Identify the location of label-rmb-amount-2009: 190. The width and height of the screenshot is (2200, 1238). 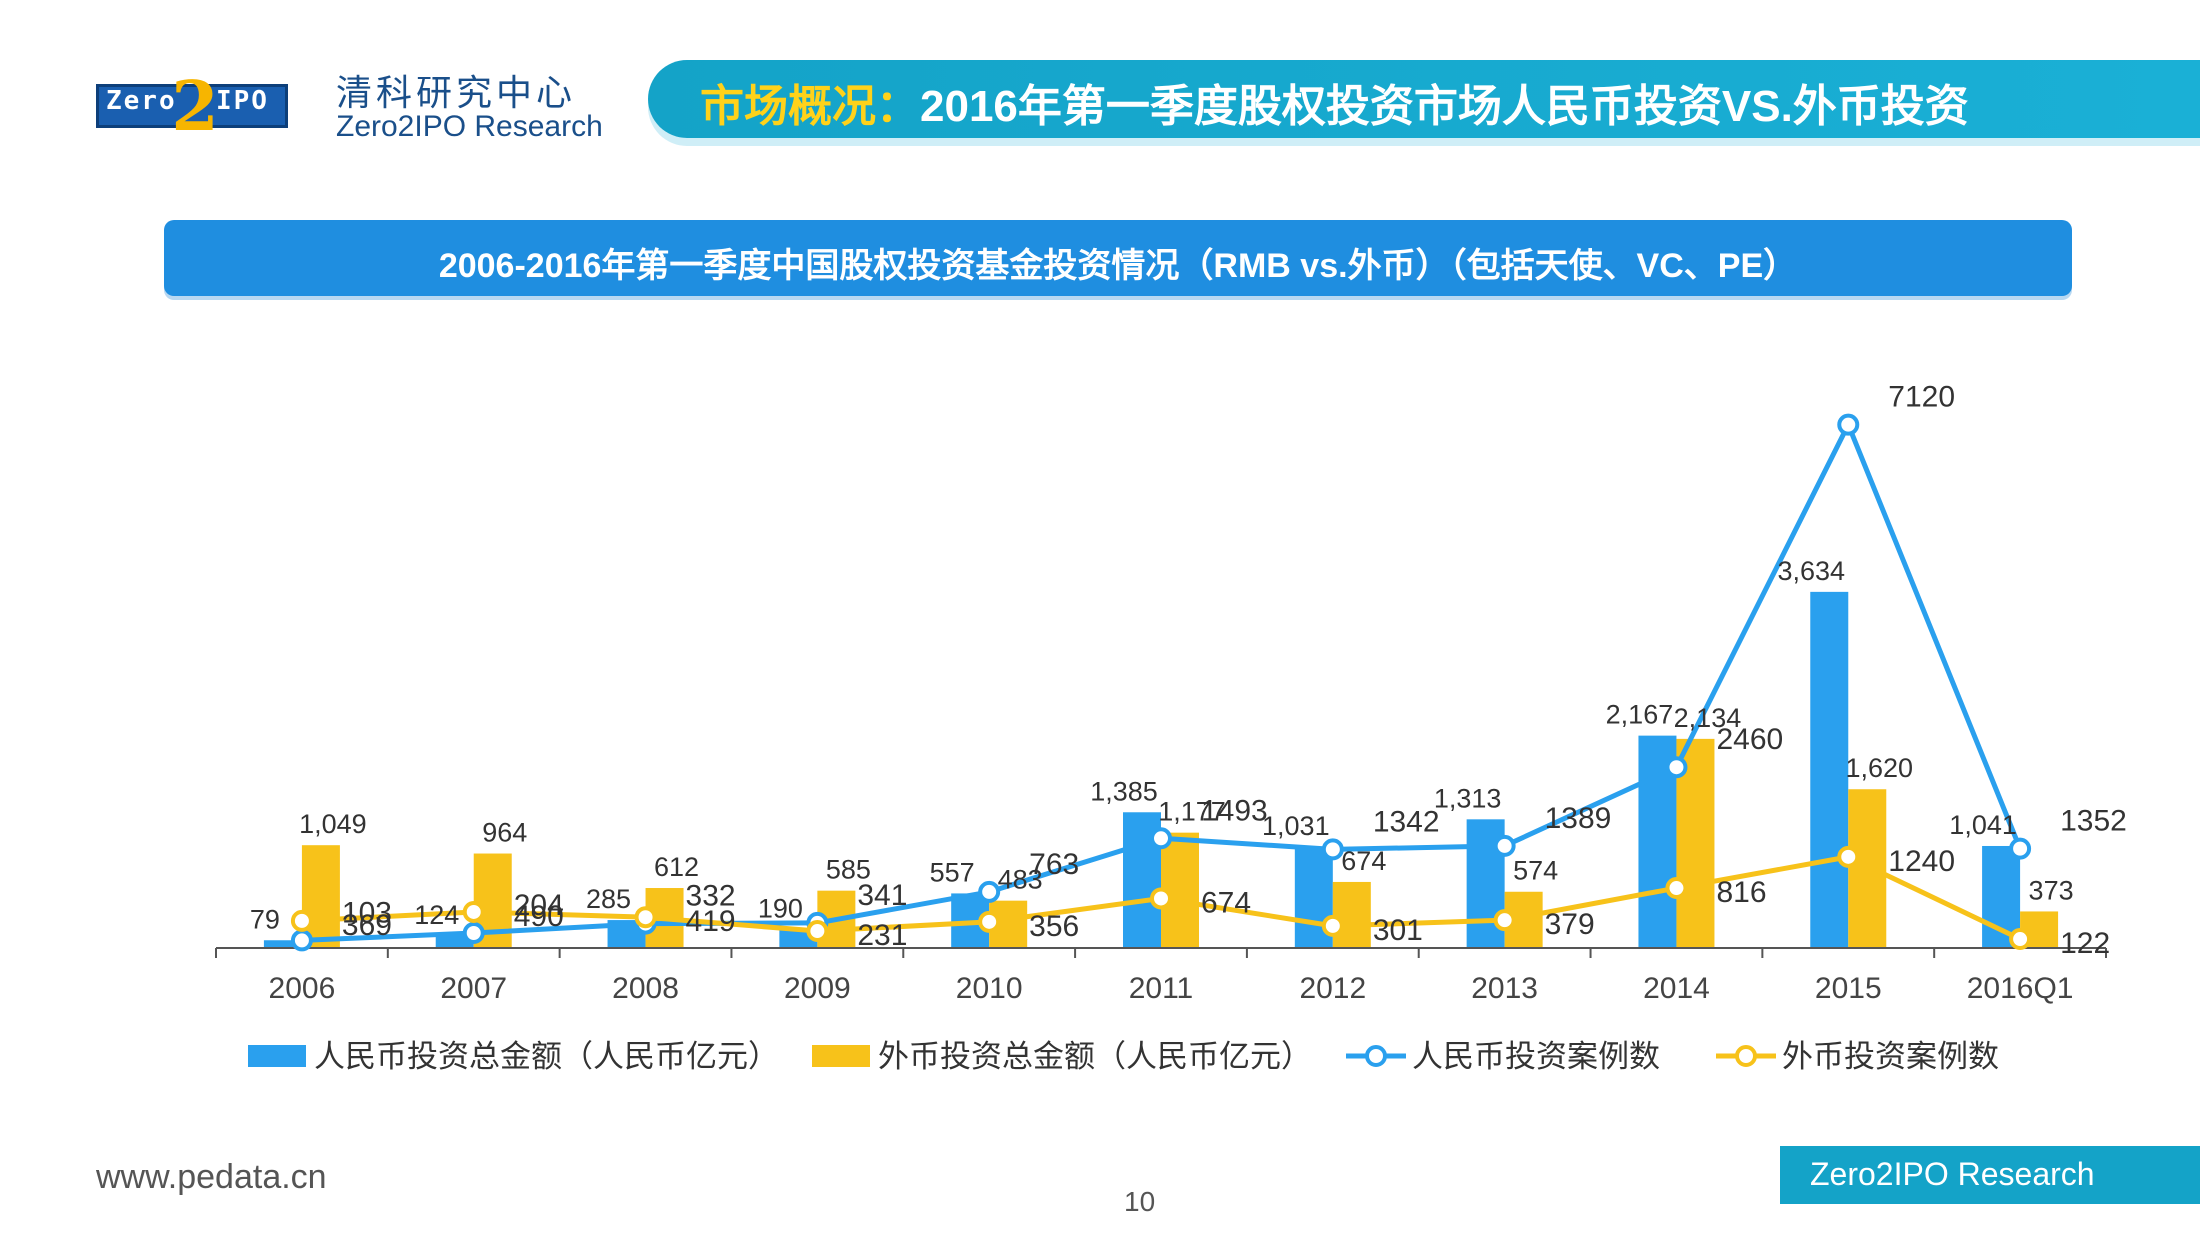
(780, 908).